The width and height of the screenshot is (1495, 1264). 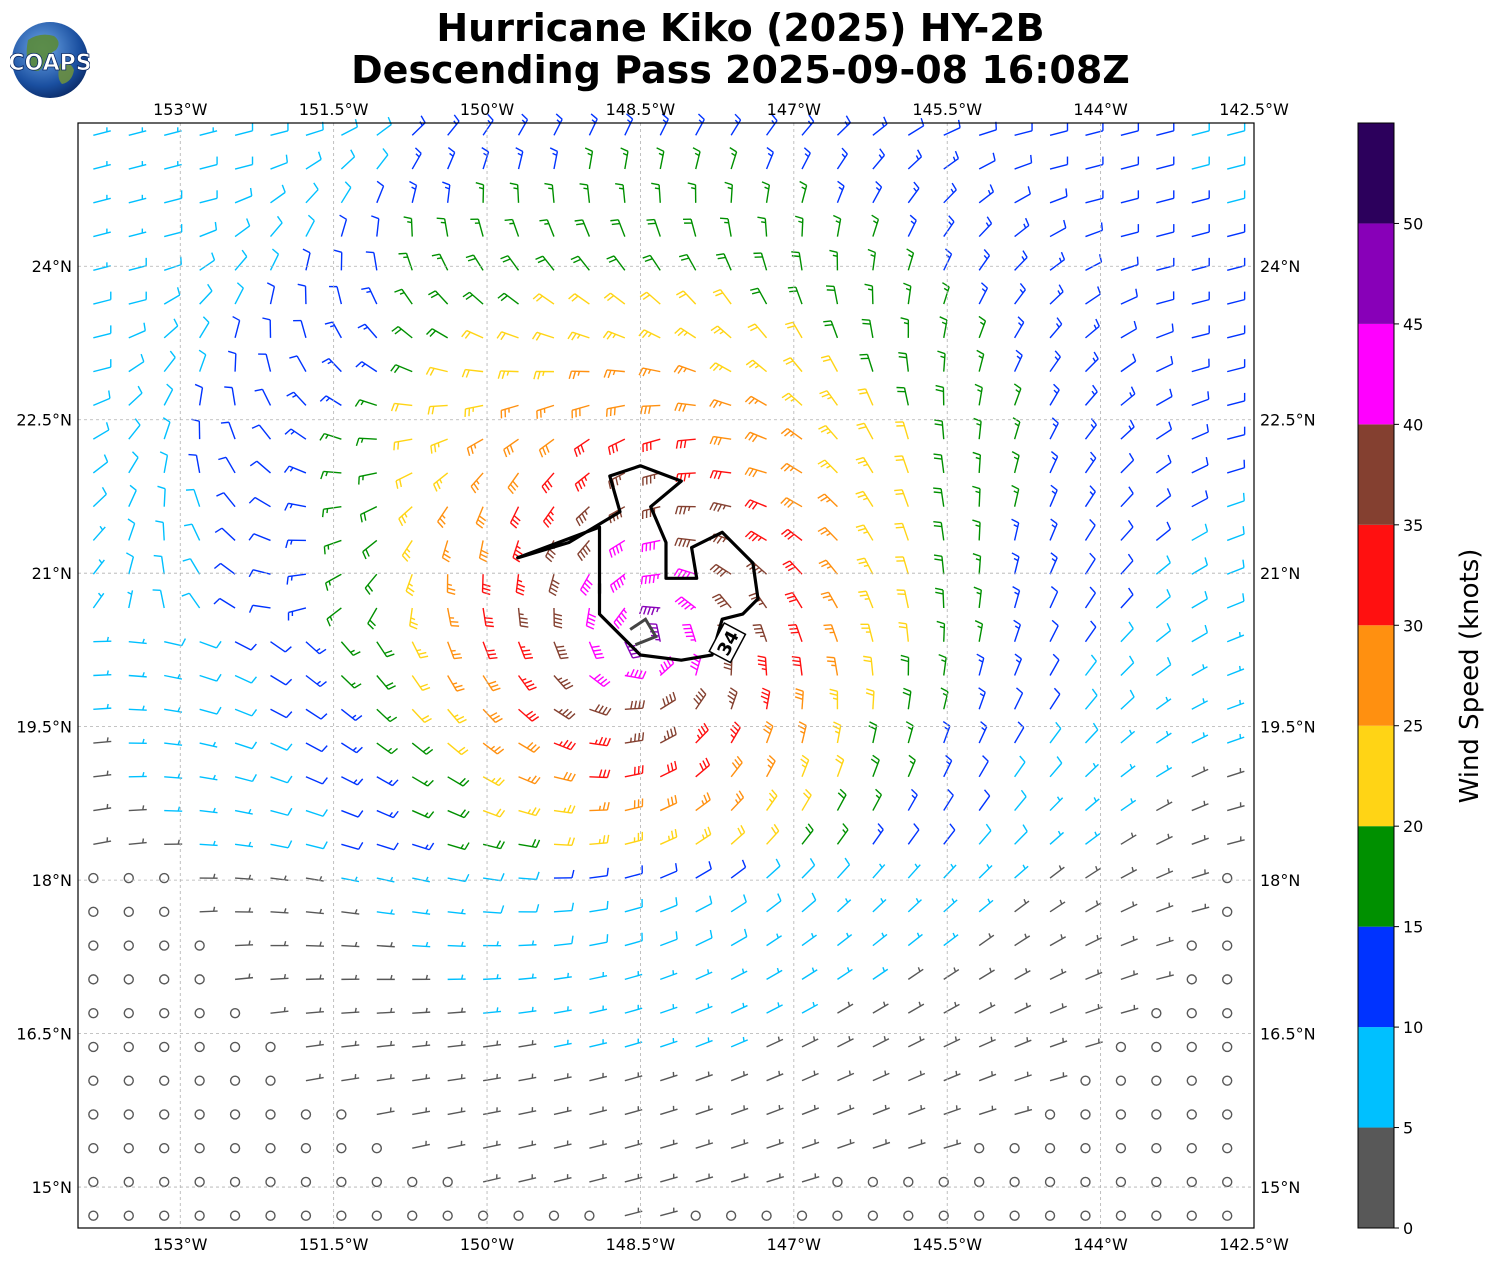 What do you see at coordinates (44, 1034) in the screenshot?
I see `lat-tick-label-left: 16.5°N` at bounding box center [44, 1034].